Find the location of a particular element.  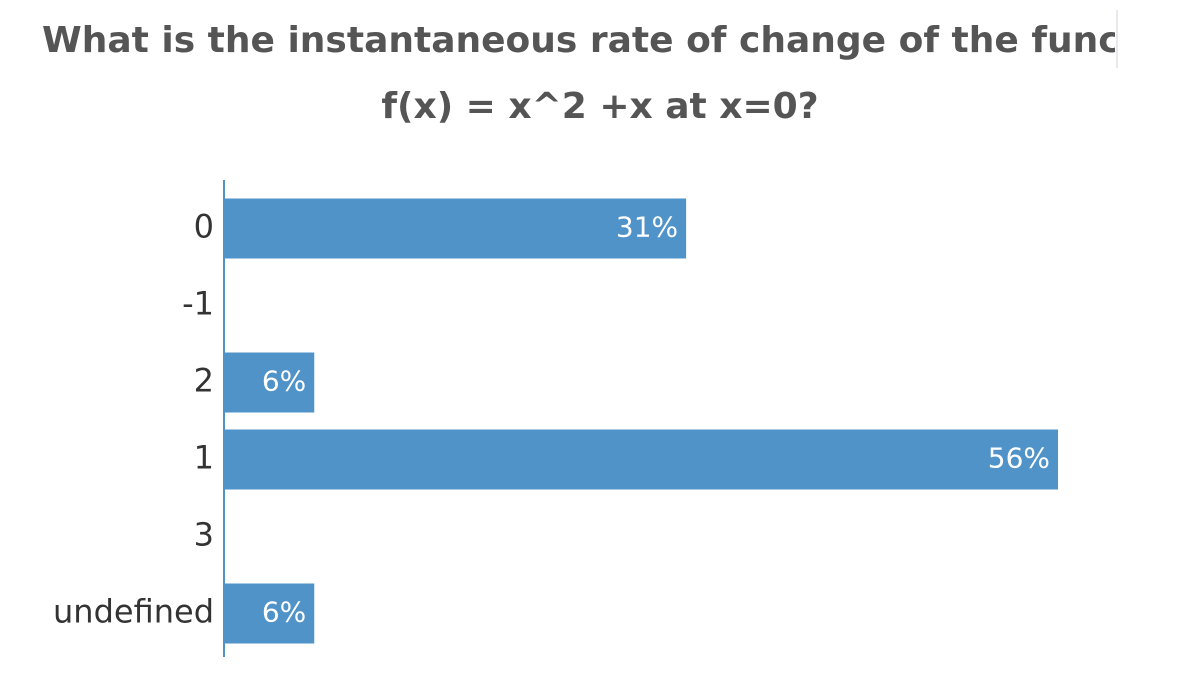

value-label: 56% is located at coordinates (1019, 458).